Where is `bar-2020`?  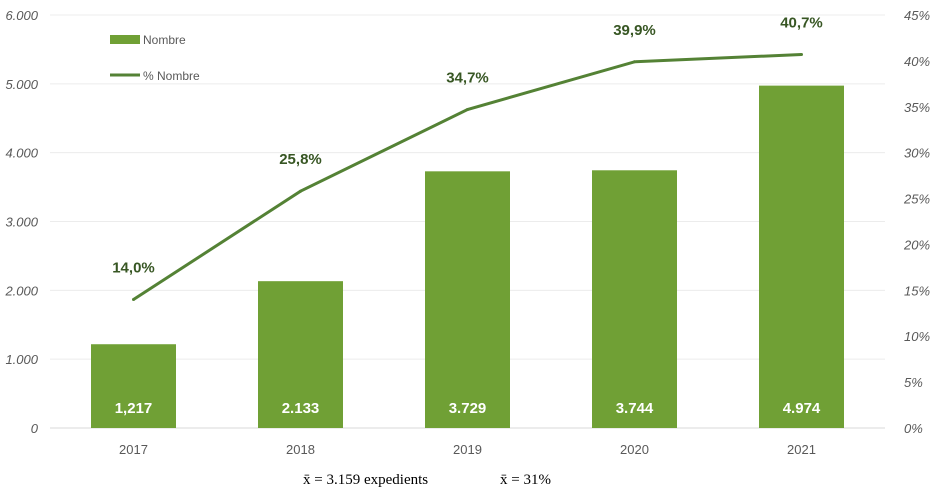 bar-2020 is located at coordinates (634, 299).